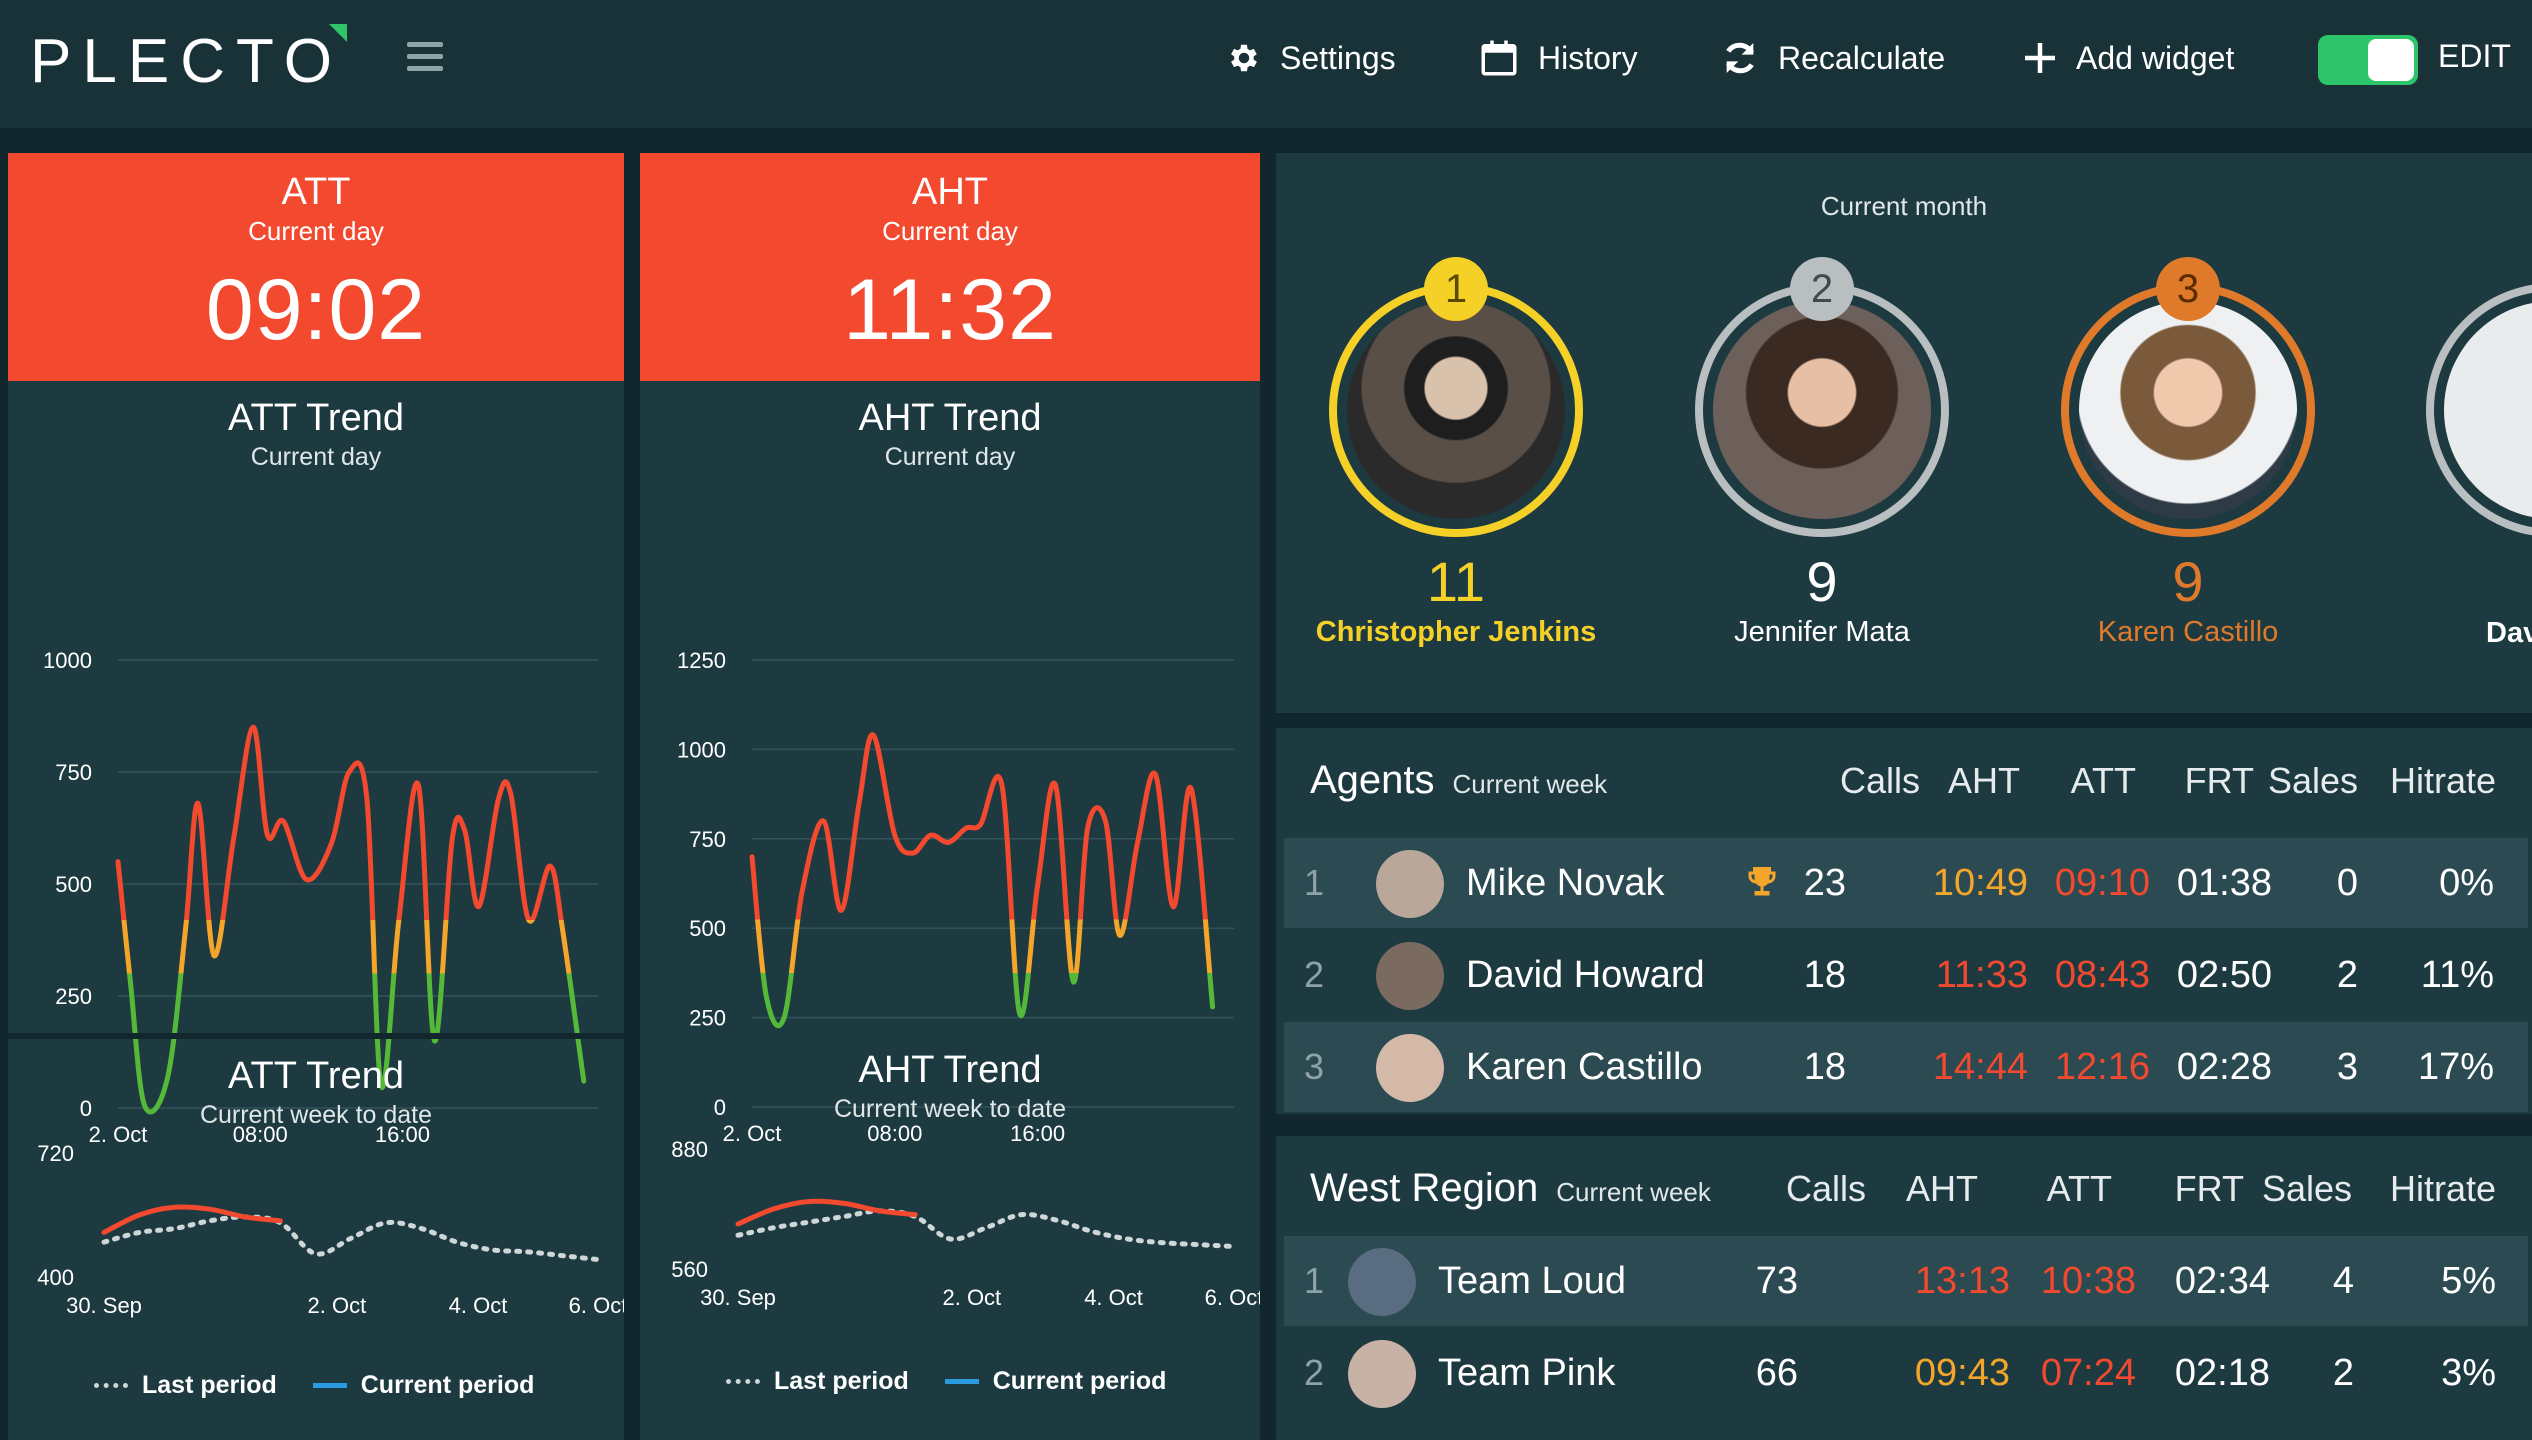 This screenshot has height=1440, width=2532. What do you see at coordinates (351, 1238) in the screenshot?
I see `last-period-line` at bounding box center [351, 1238].